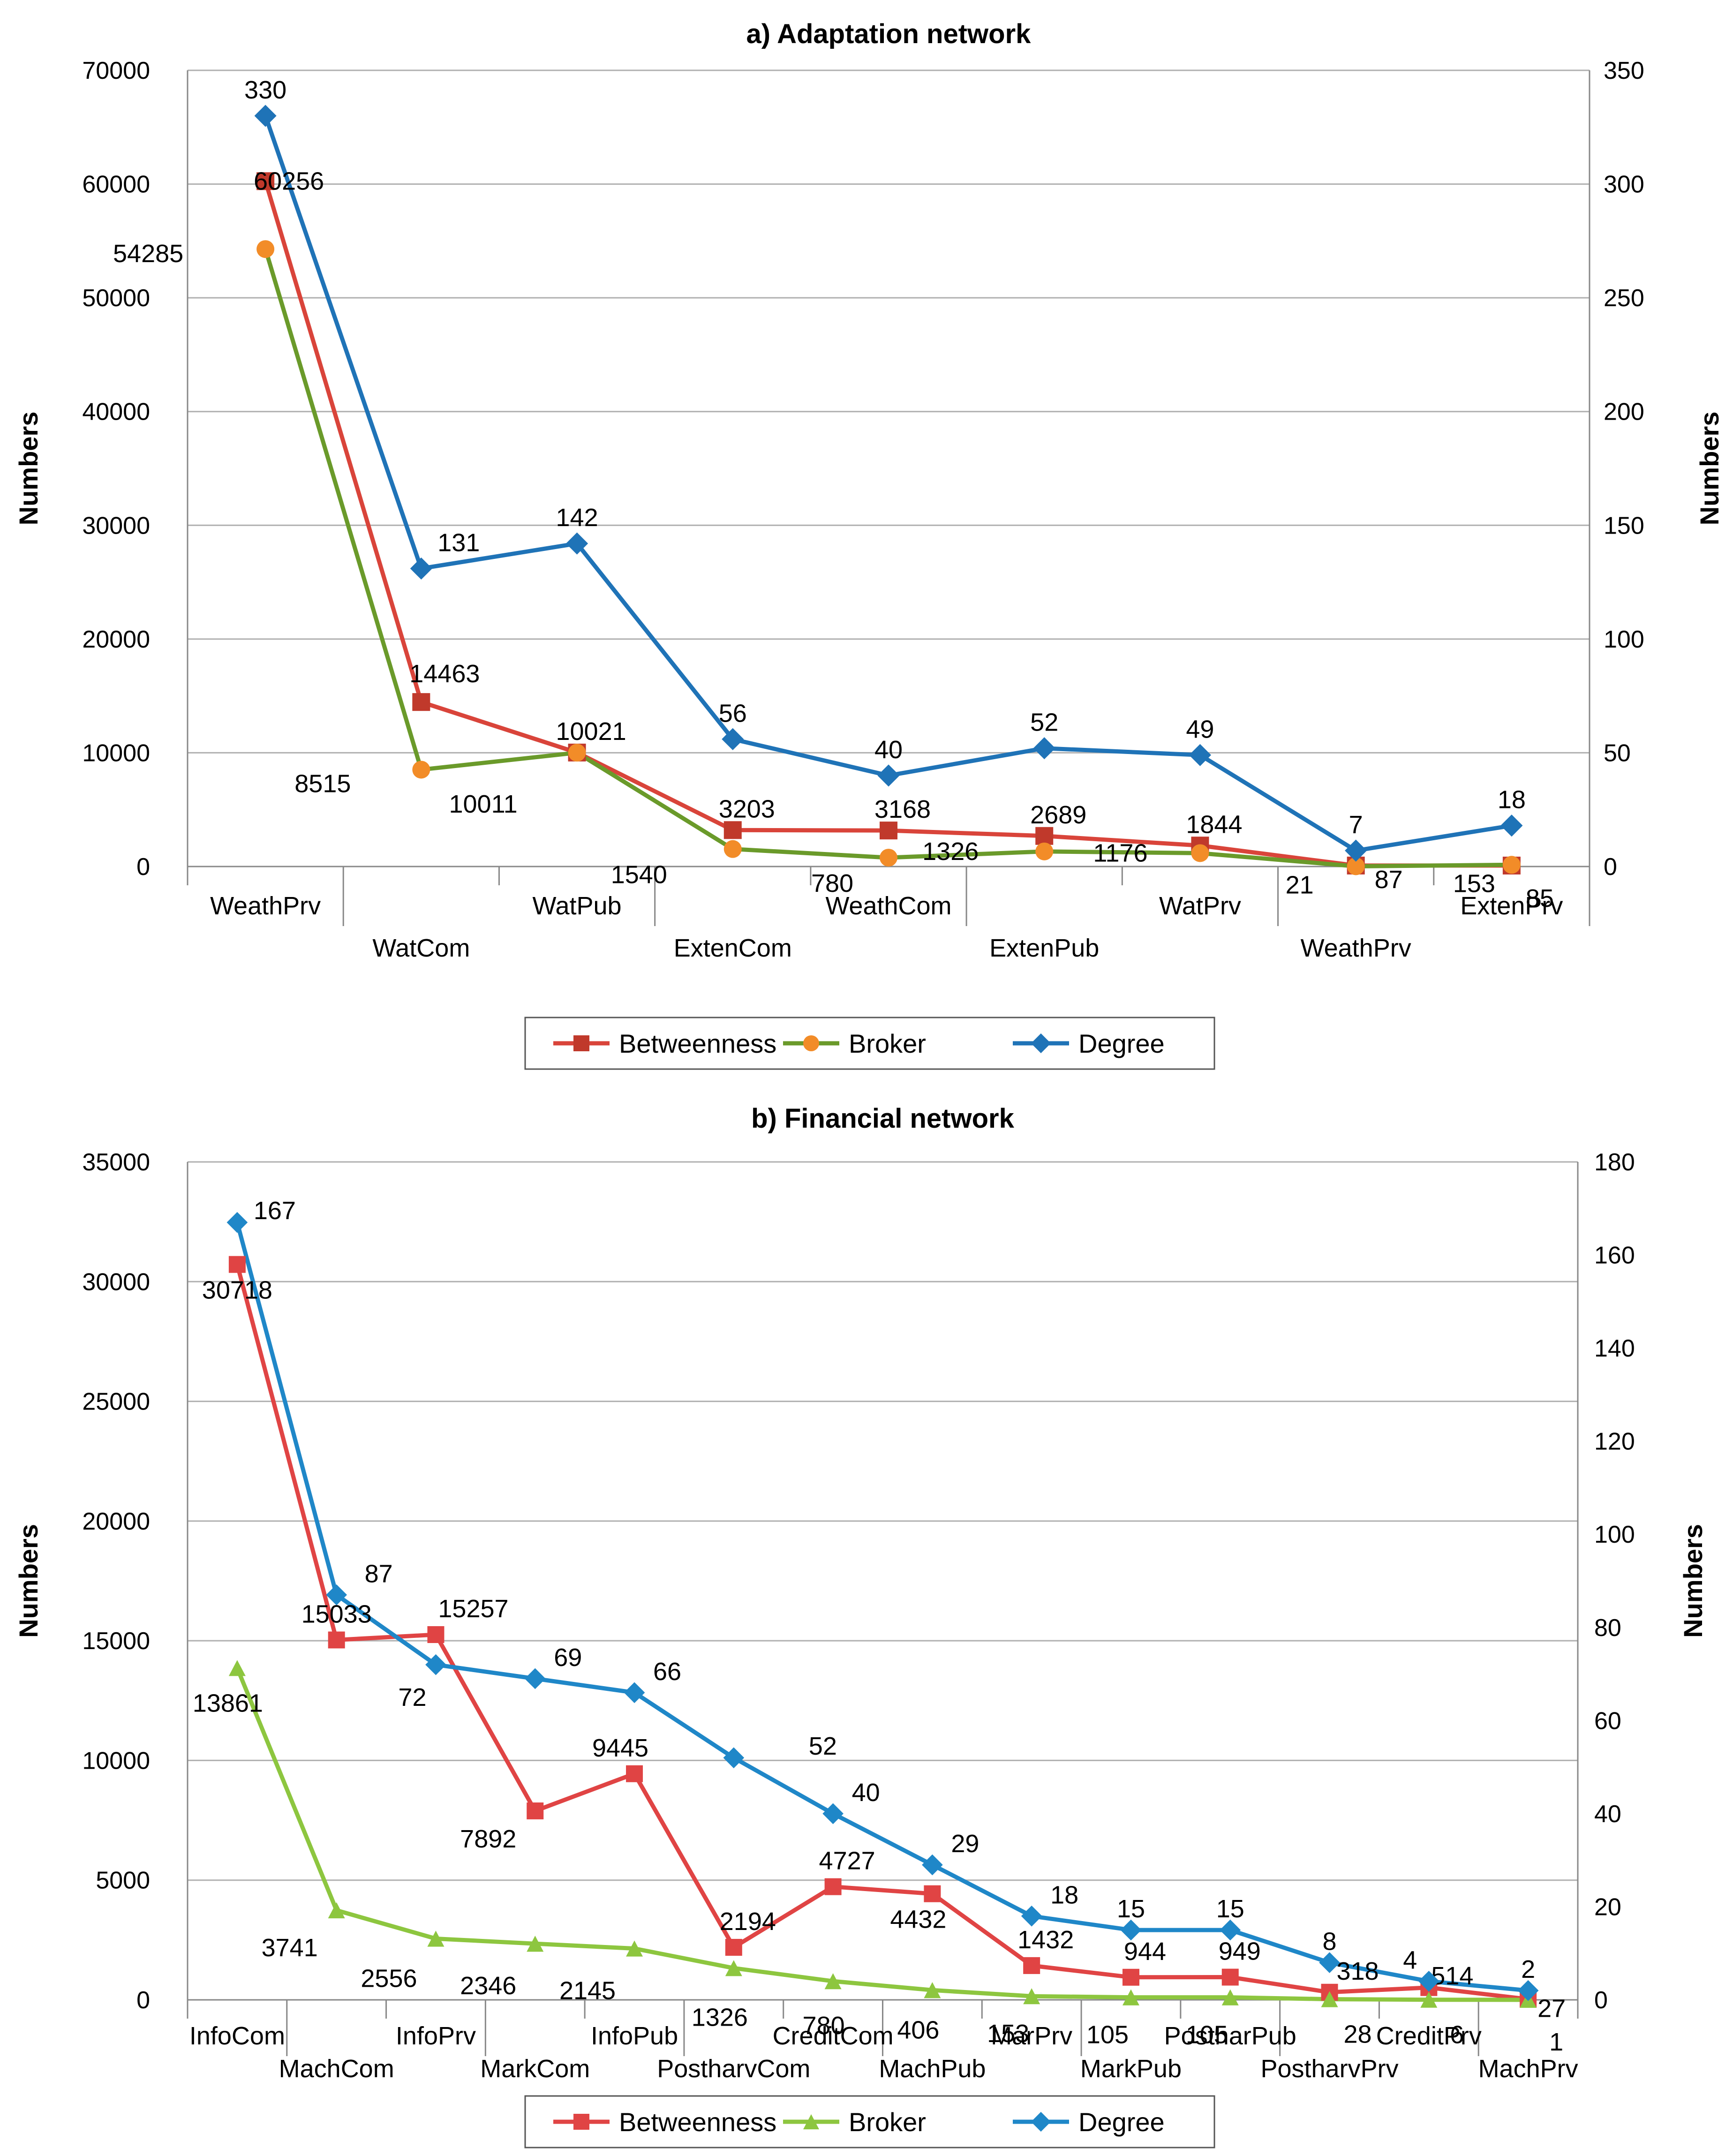 The image size is (1733, 2156). I want to click on y-left-tick-label: 35000, so click(116, 1162).